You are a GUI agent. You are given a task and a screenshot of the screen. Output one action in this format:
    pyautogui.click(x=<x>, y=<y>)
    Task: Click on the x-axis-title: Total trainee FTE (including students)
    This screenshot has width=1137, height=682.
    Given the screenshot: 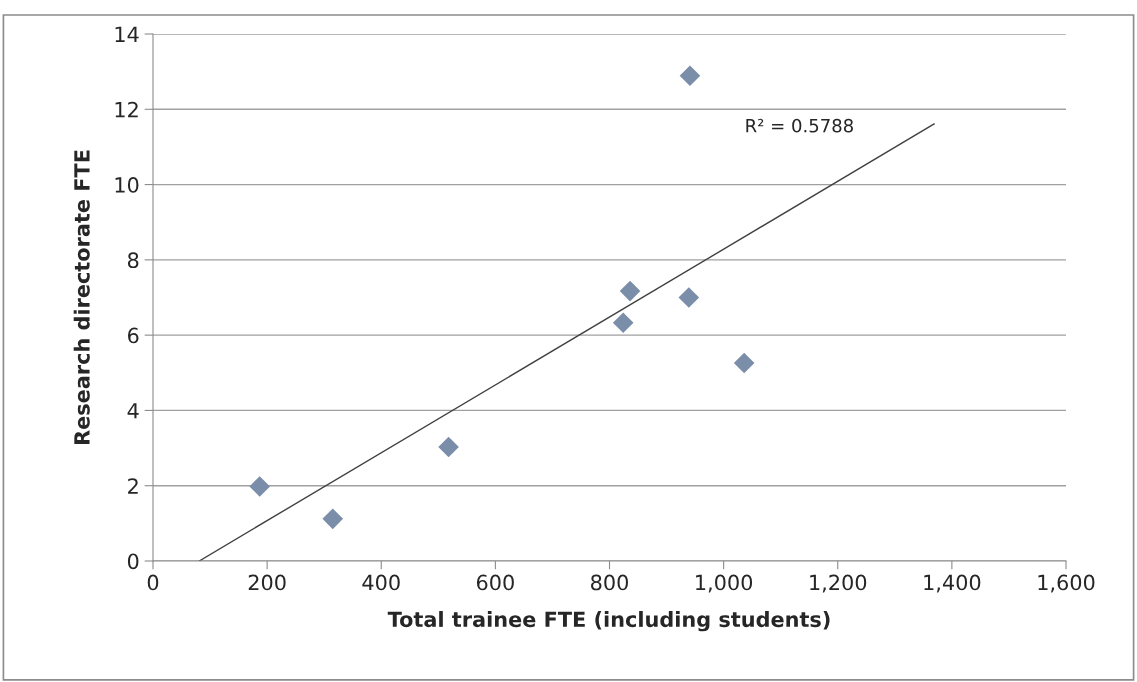 What is the action you would take?
    pyautogui.click(x=608, y=621)
    